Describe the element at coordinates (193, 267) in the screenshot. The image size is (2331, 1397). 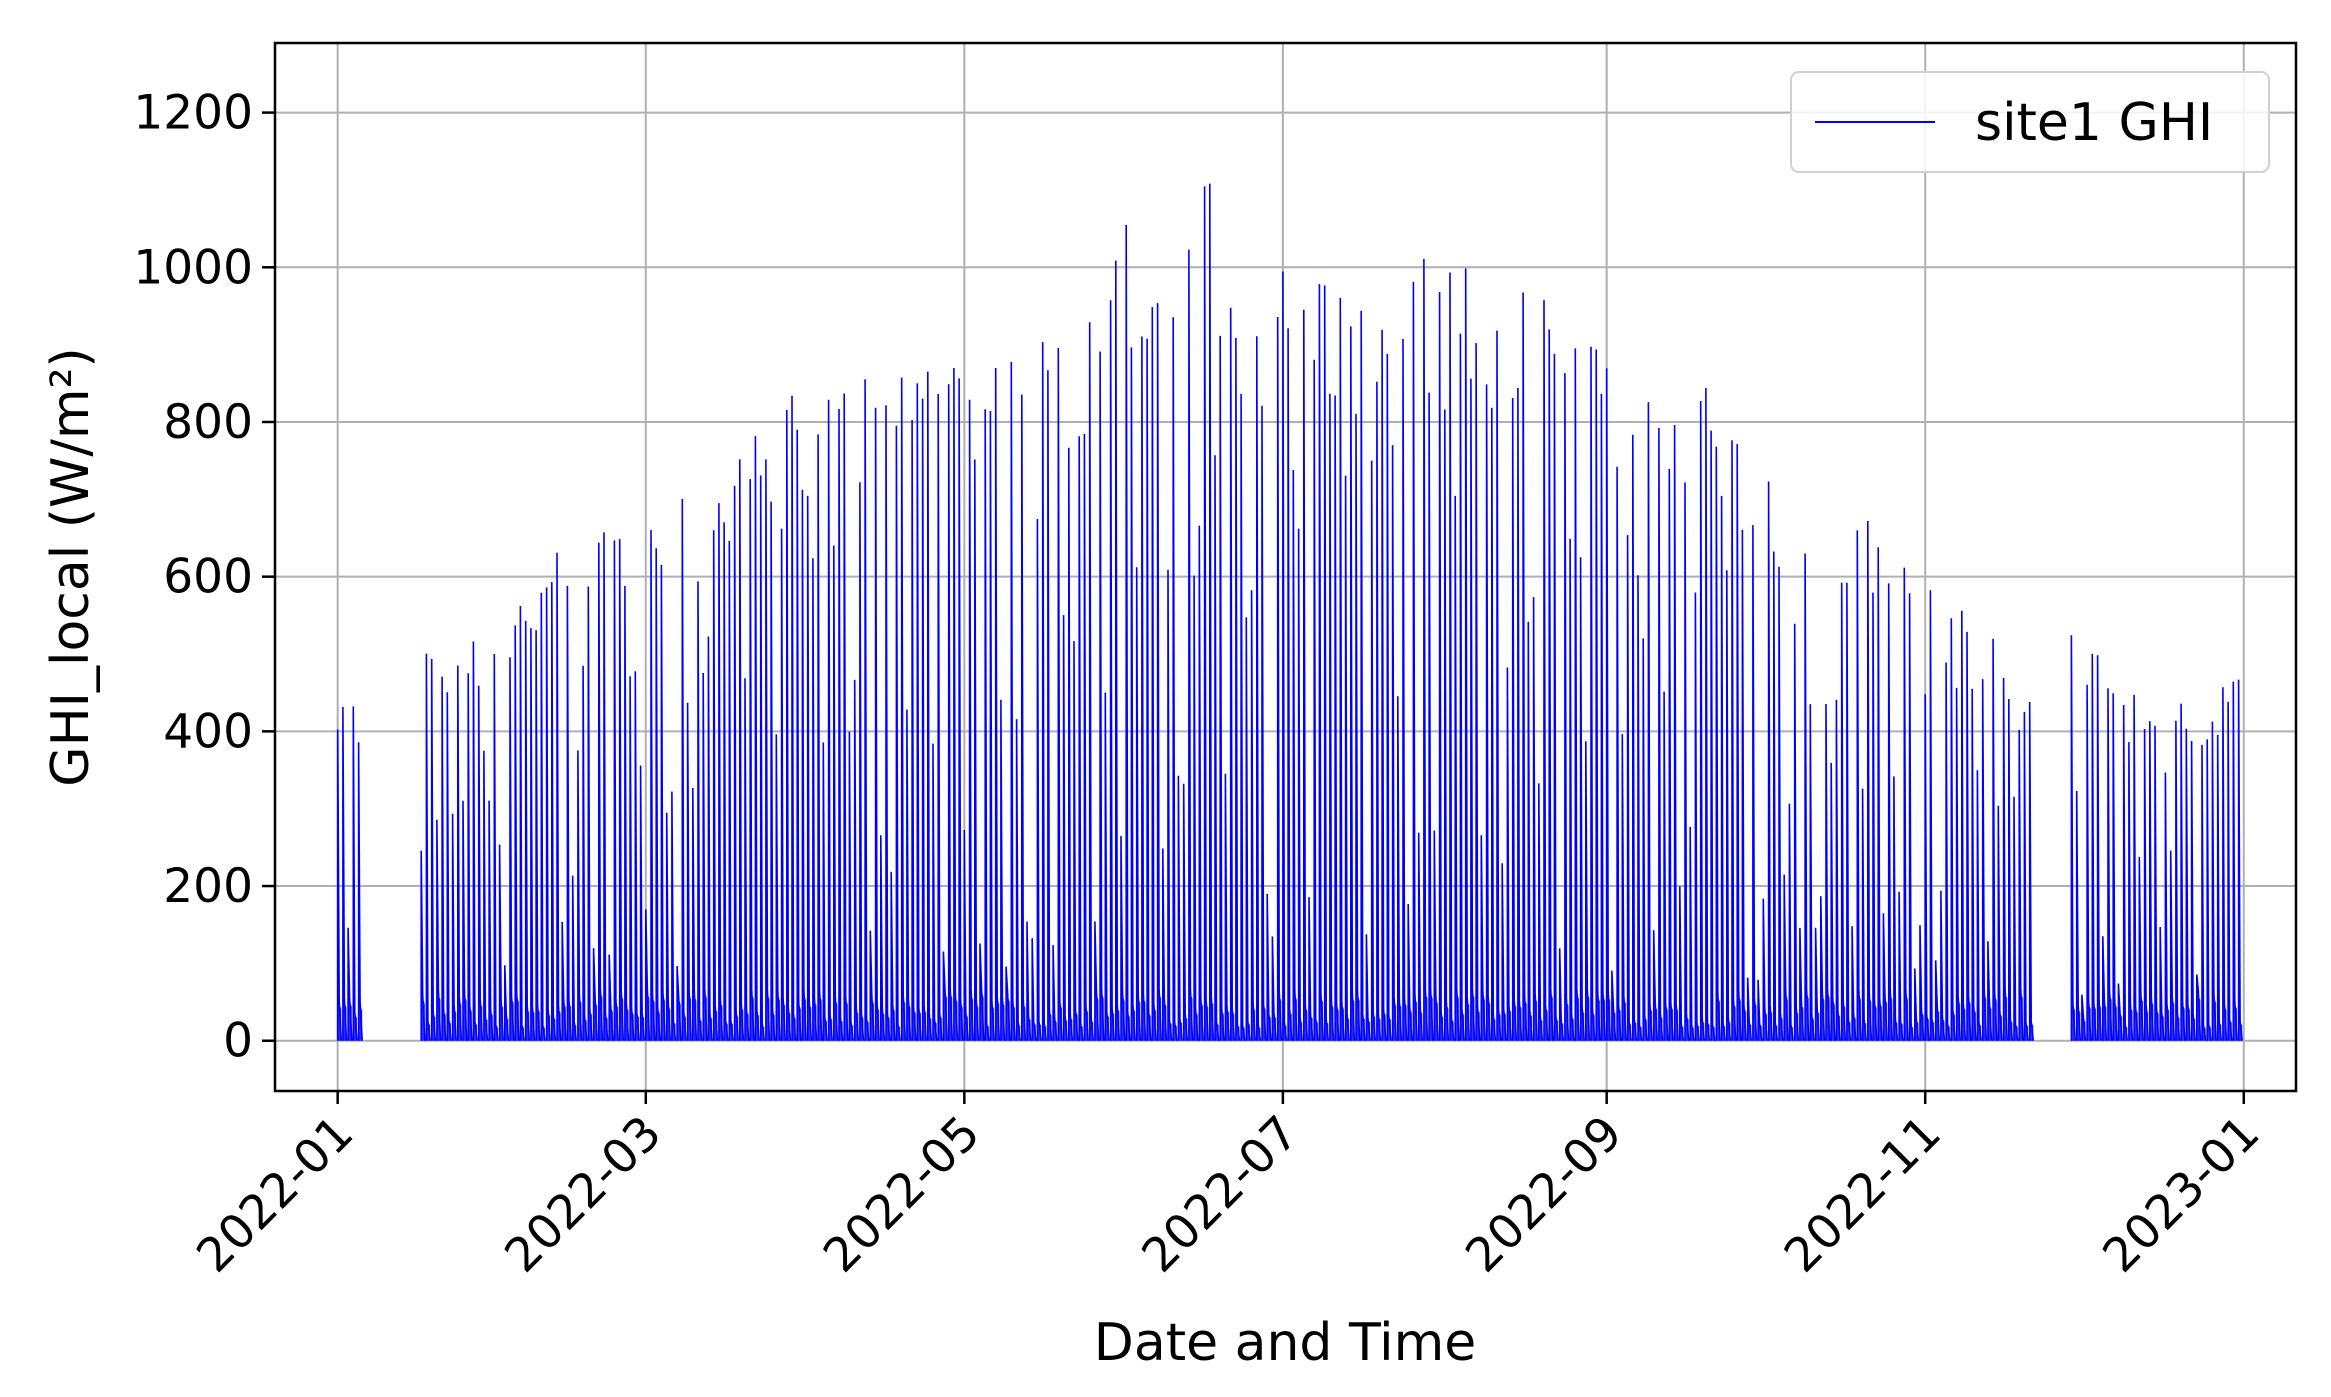
I see `y-tick-label: 1000` at that location.